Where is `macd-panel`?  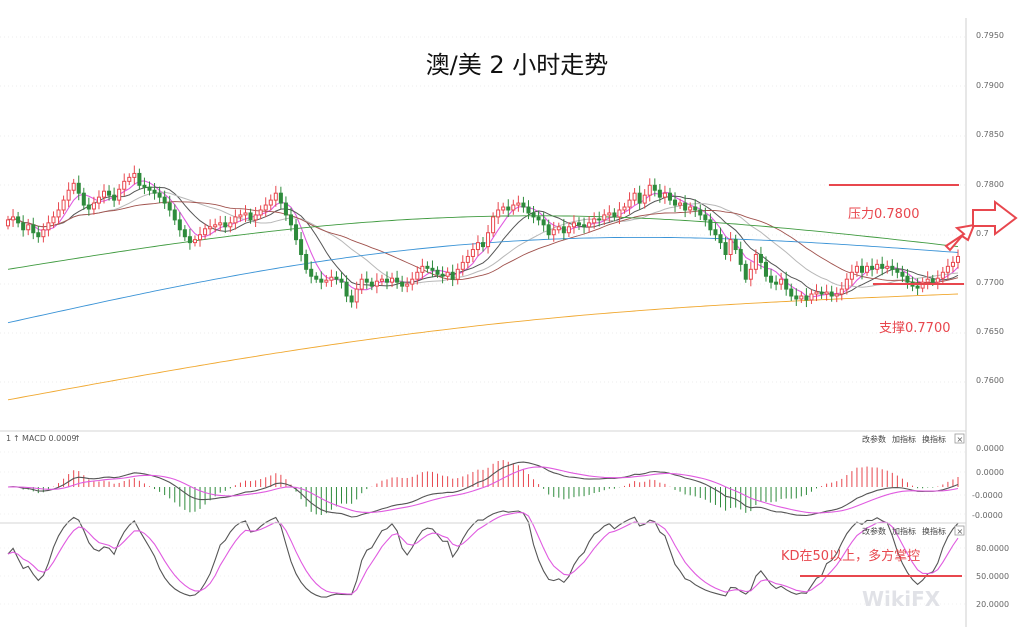
macd-panel is located at coordinates (483, 489).